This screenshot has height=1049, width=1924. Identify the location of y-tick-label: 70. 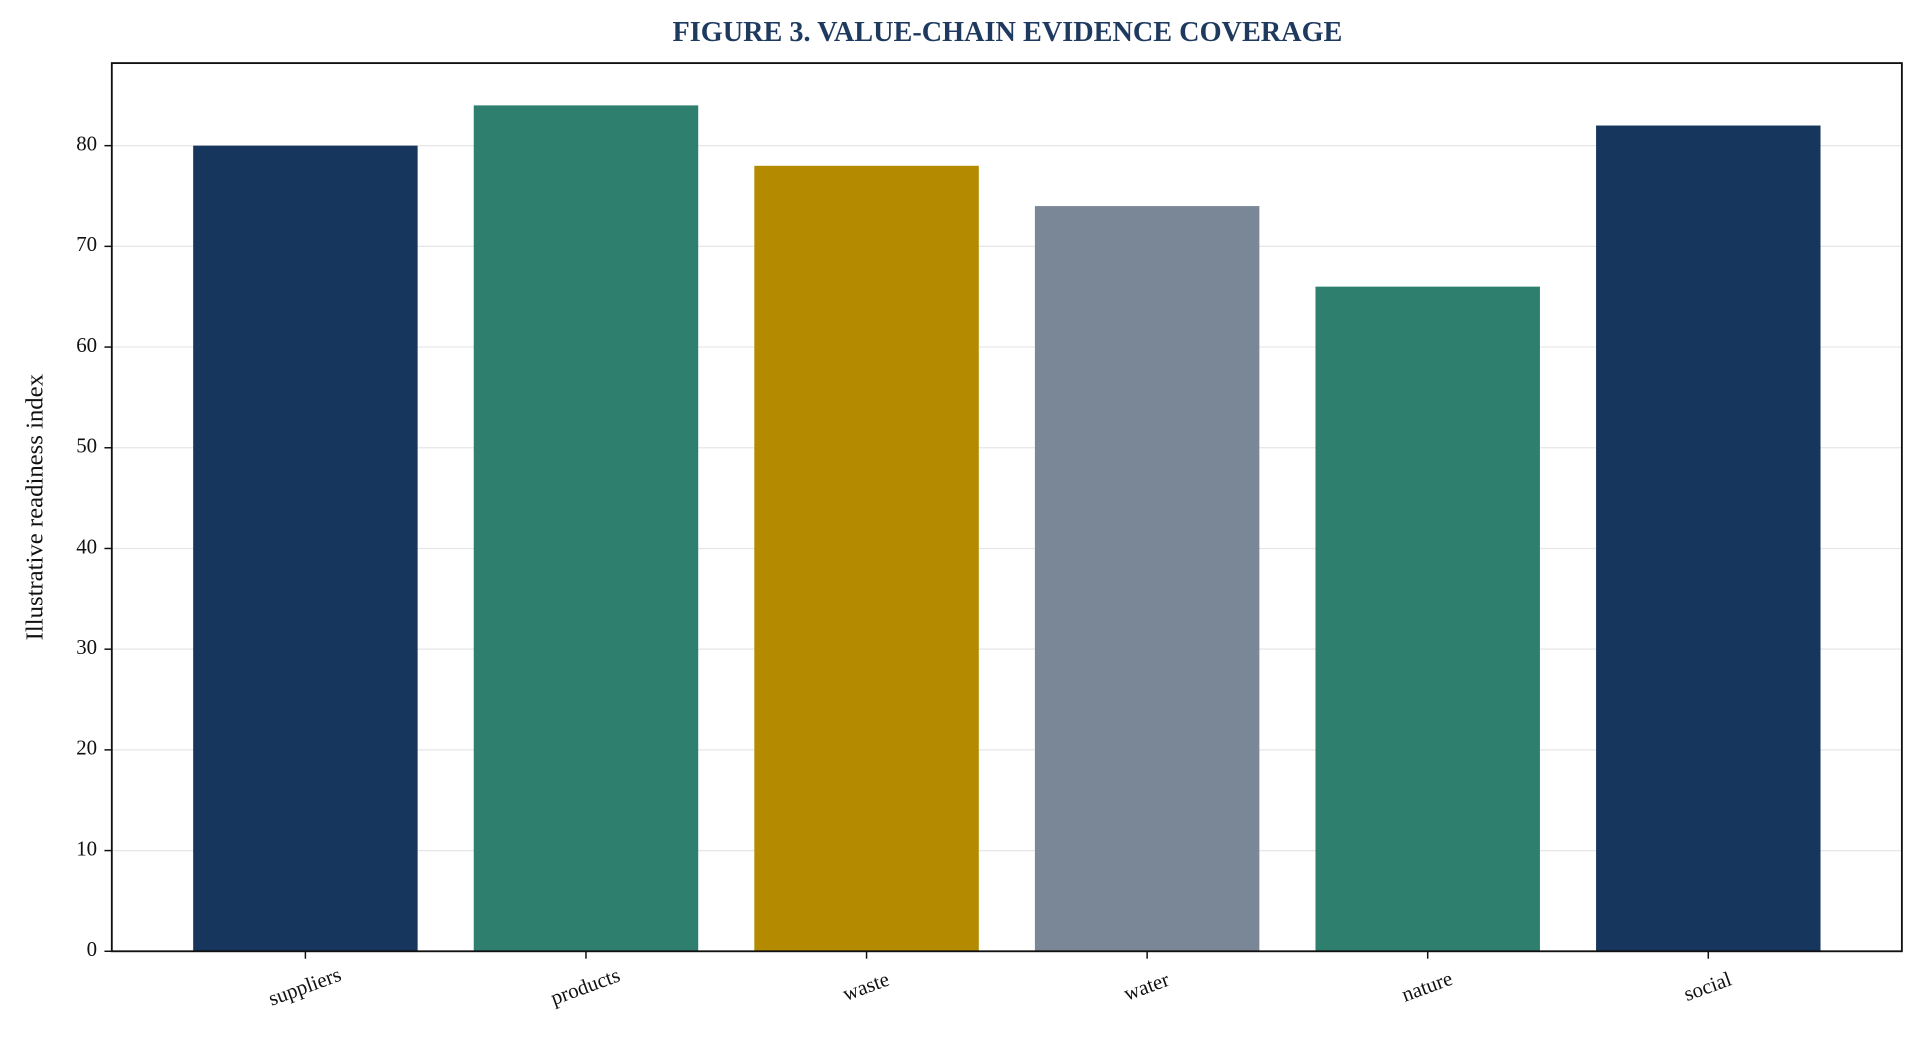
(86, 244).